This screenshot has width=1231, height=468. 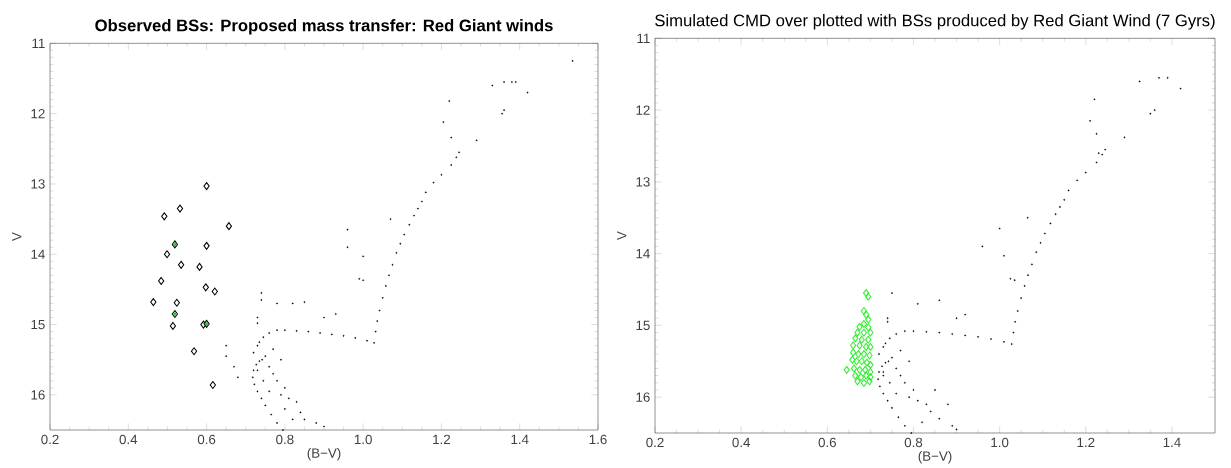 What do you see at coordinates (598, 439) in the screenshot?
I see `x-tick-label: 1.6` at bounding box center [598, 439].